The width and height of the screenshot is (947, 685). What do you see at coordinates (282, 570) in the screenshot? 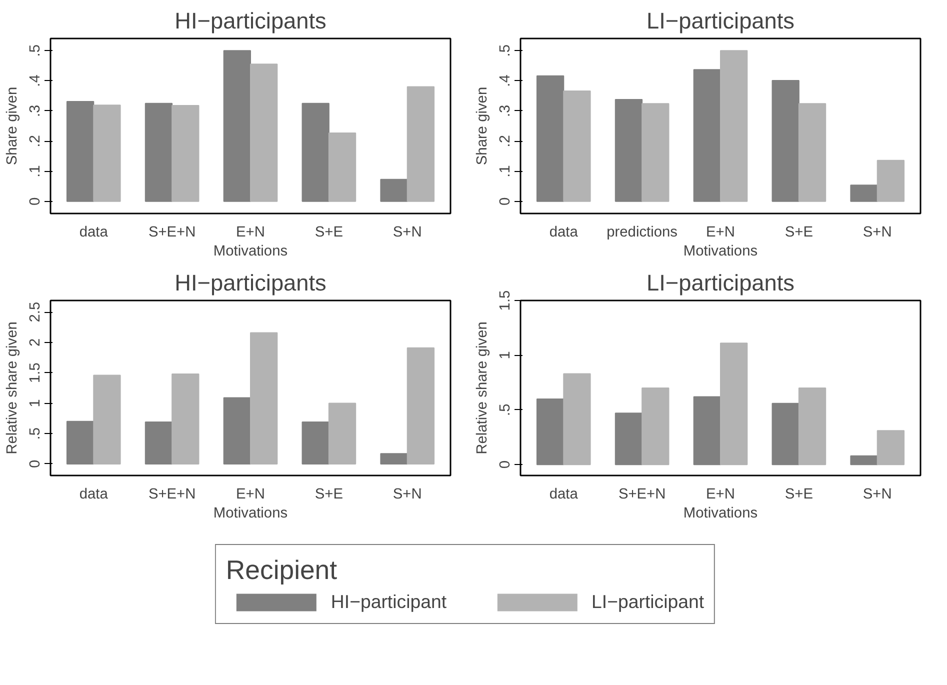
I see `legend-title: Recipient` at bounding box center [282, 570].